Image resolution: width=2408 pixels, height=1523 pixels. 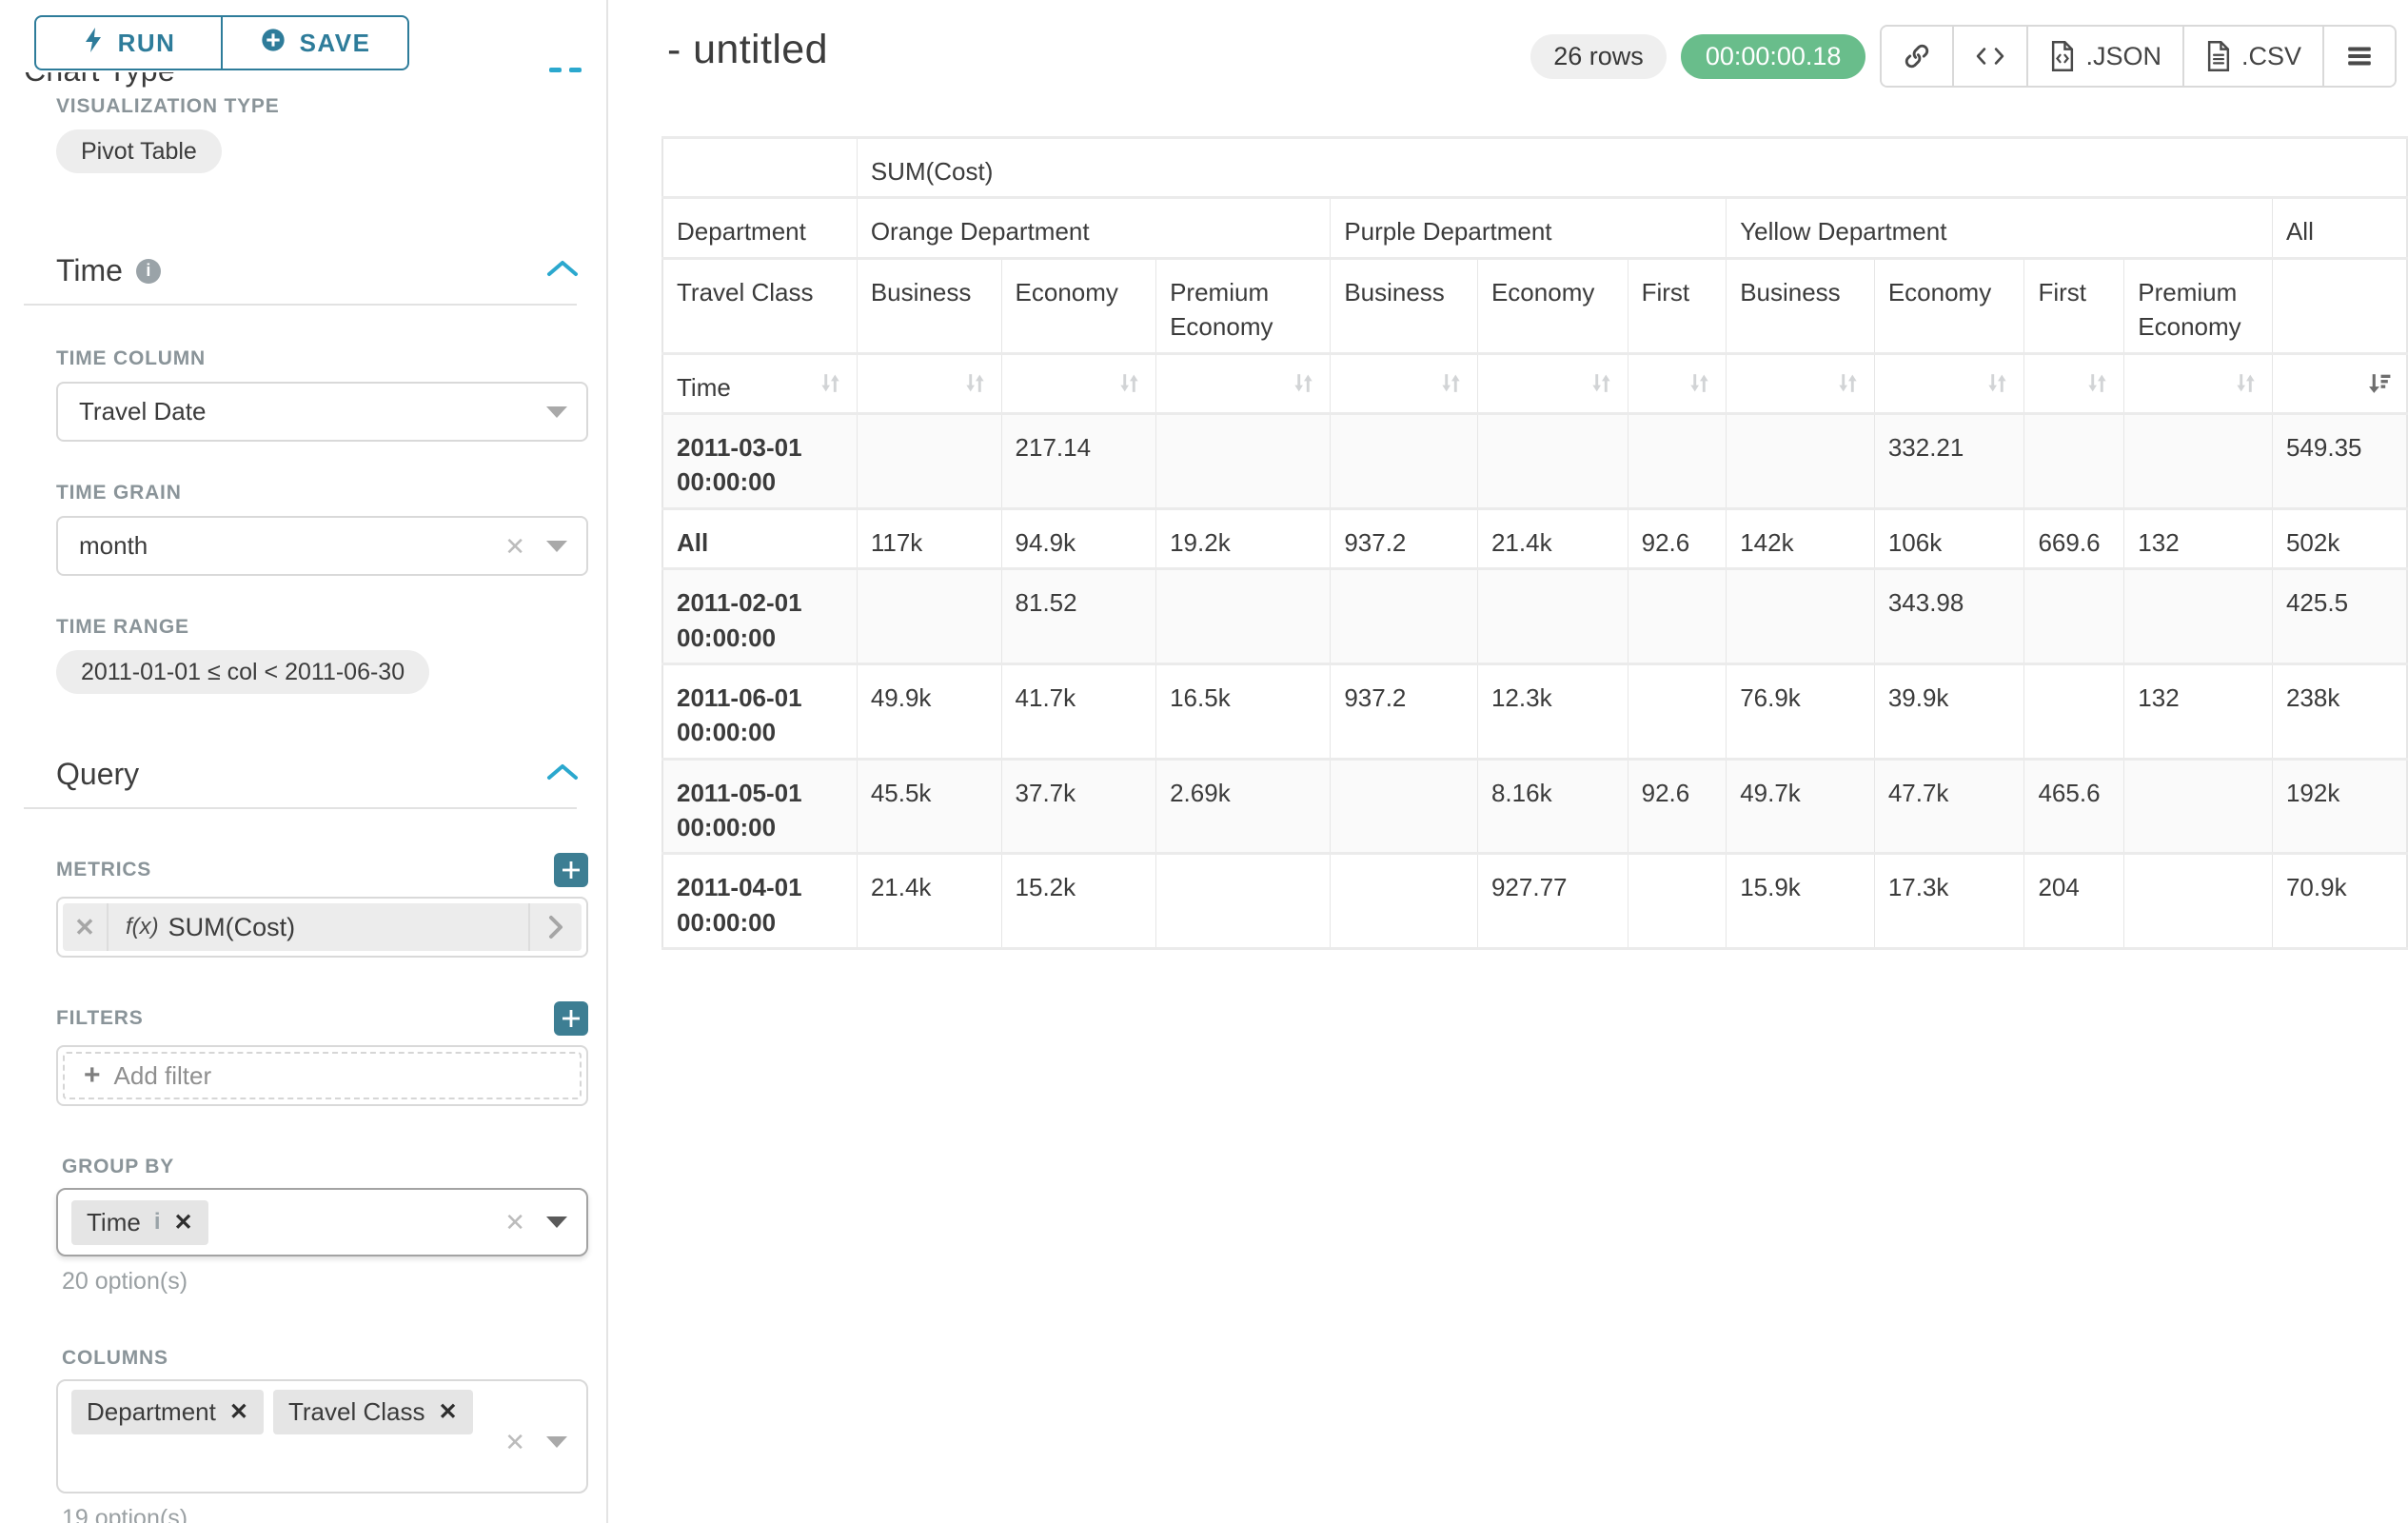 I want to click on metric-chip: ✕ f(x) SUM(Cost), so click(x=322, y=927).